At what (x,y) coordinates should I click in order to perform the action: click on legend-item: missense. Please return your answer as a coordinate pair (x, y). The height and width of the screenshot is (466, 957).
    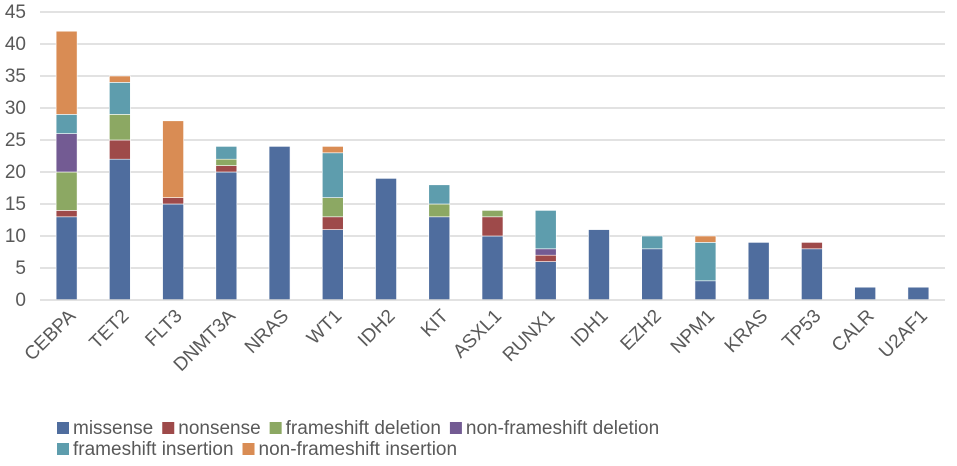
    Looking at the image, I should click on (105, 428).